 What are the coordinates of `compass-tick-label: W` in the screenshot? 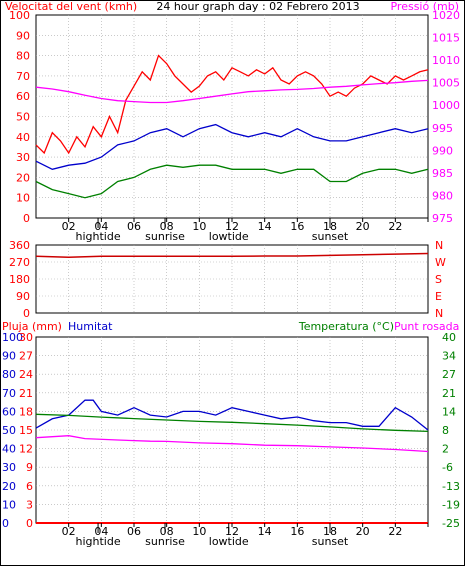 It's located at (440, 262).